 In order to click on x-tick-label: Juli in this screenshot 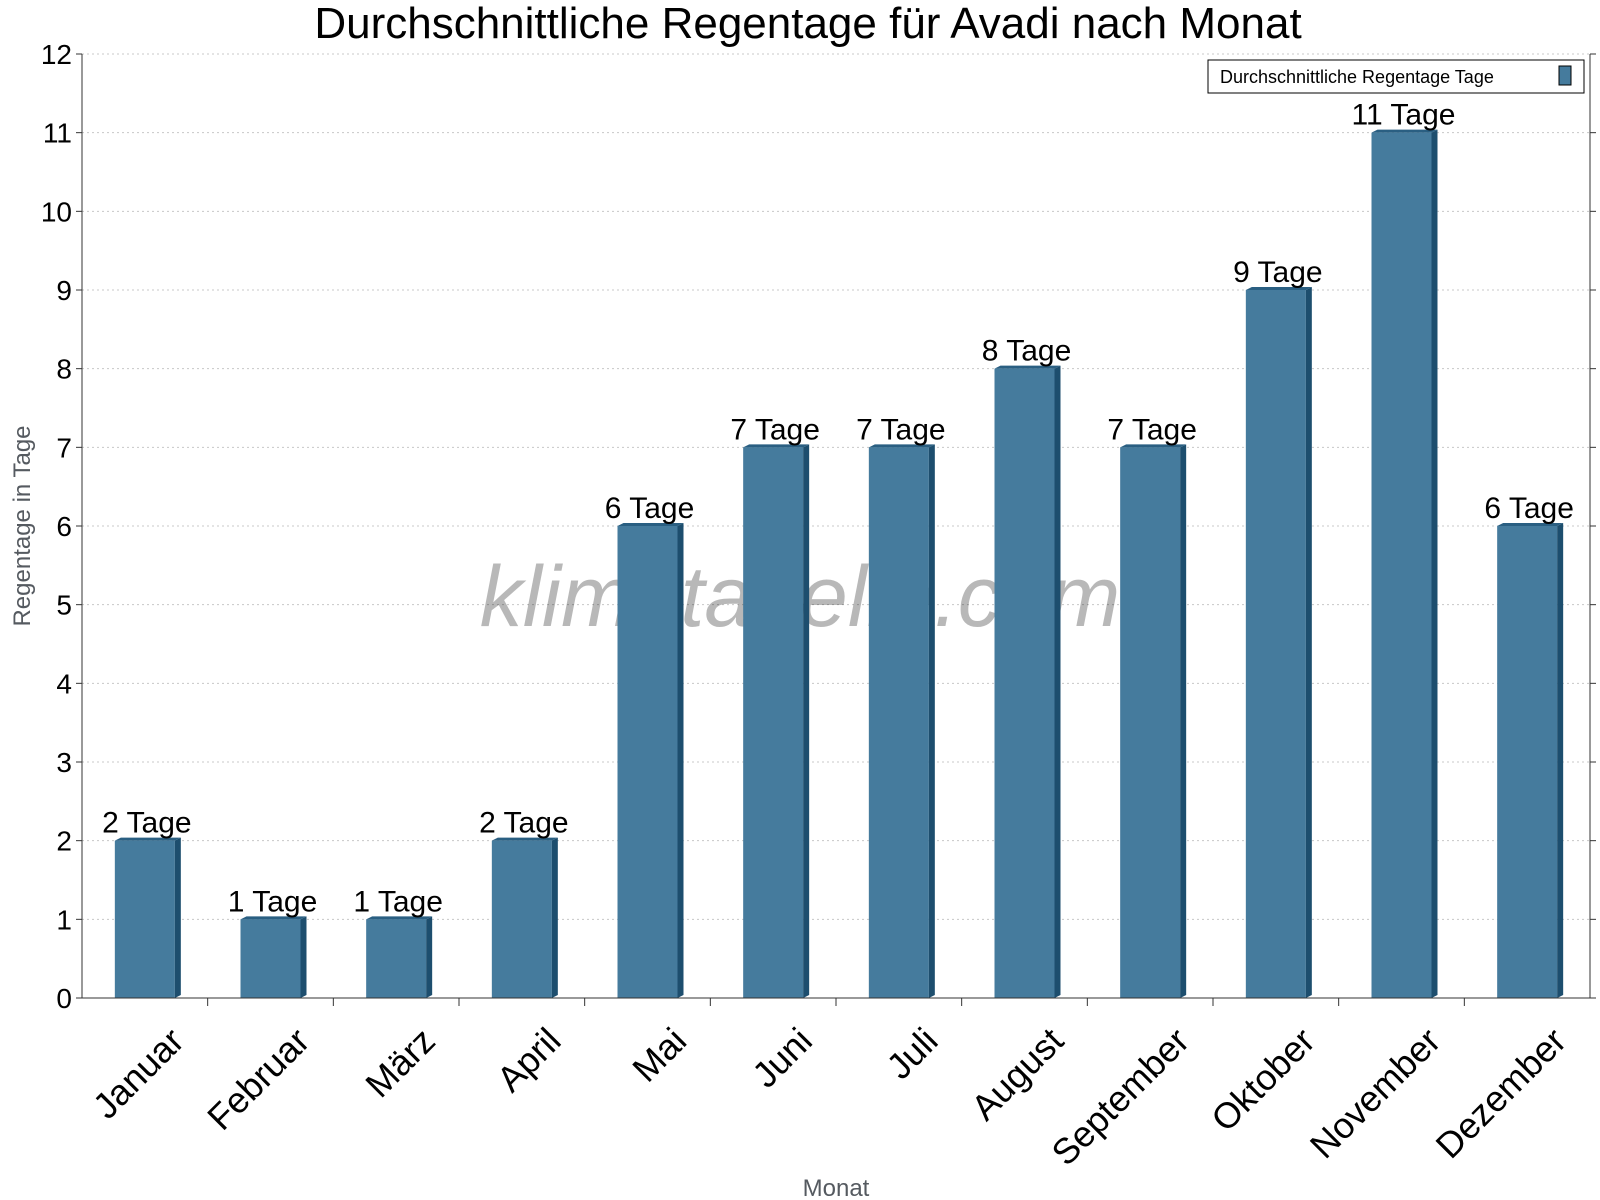, I will do `click(911, 1053)`.